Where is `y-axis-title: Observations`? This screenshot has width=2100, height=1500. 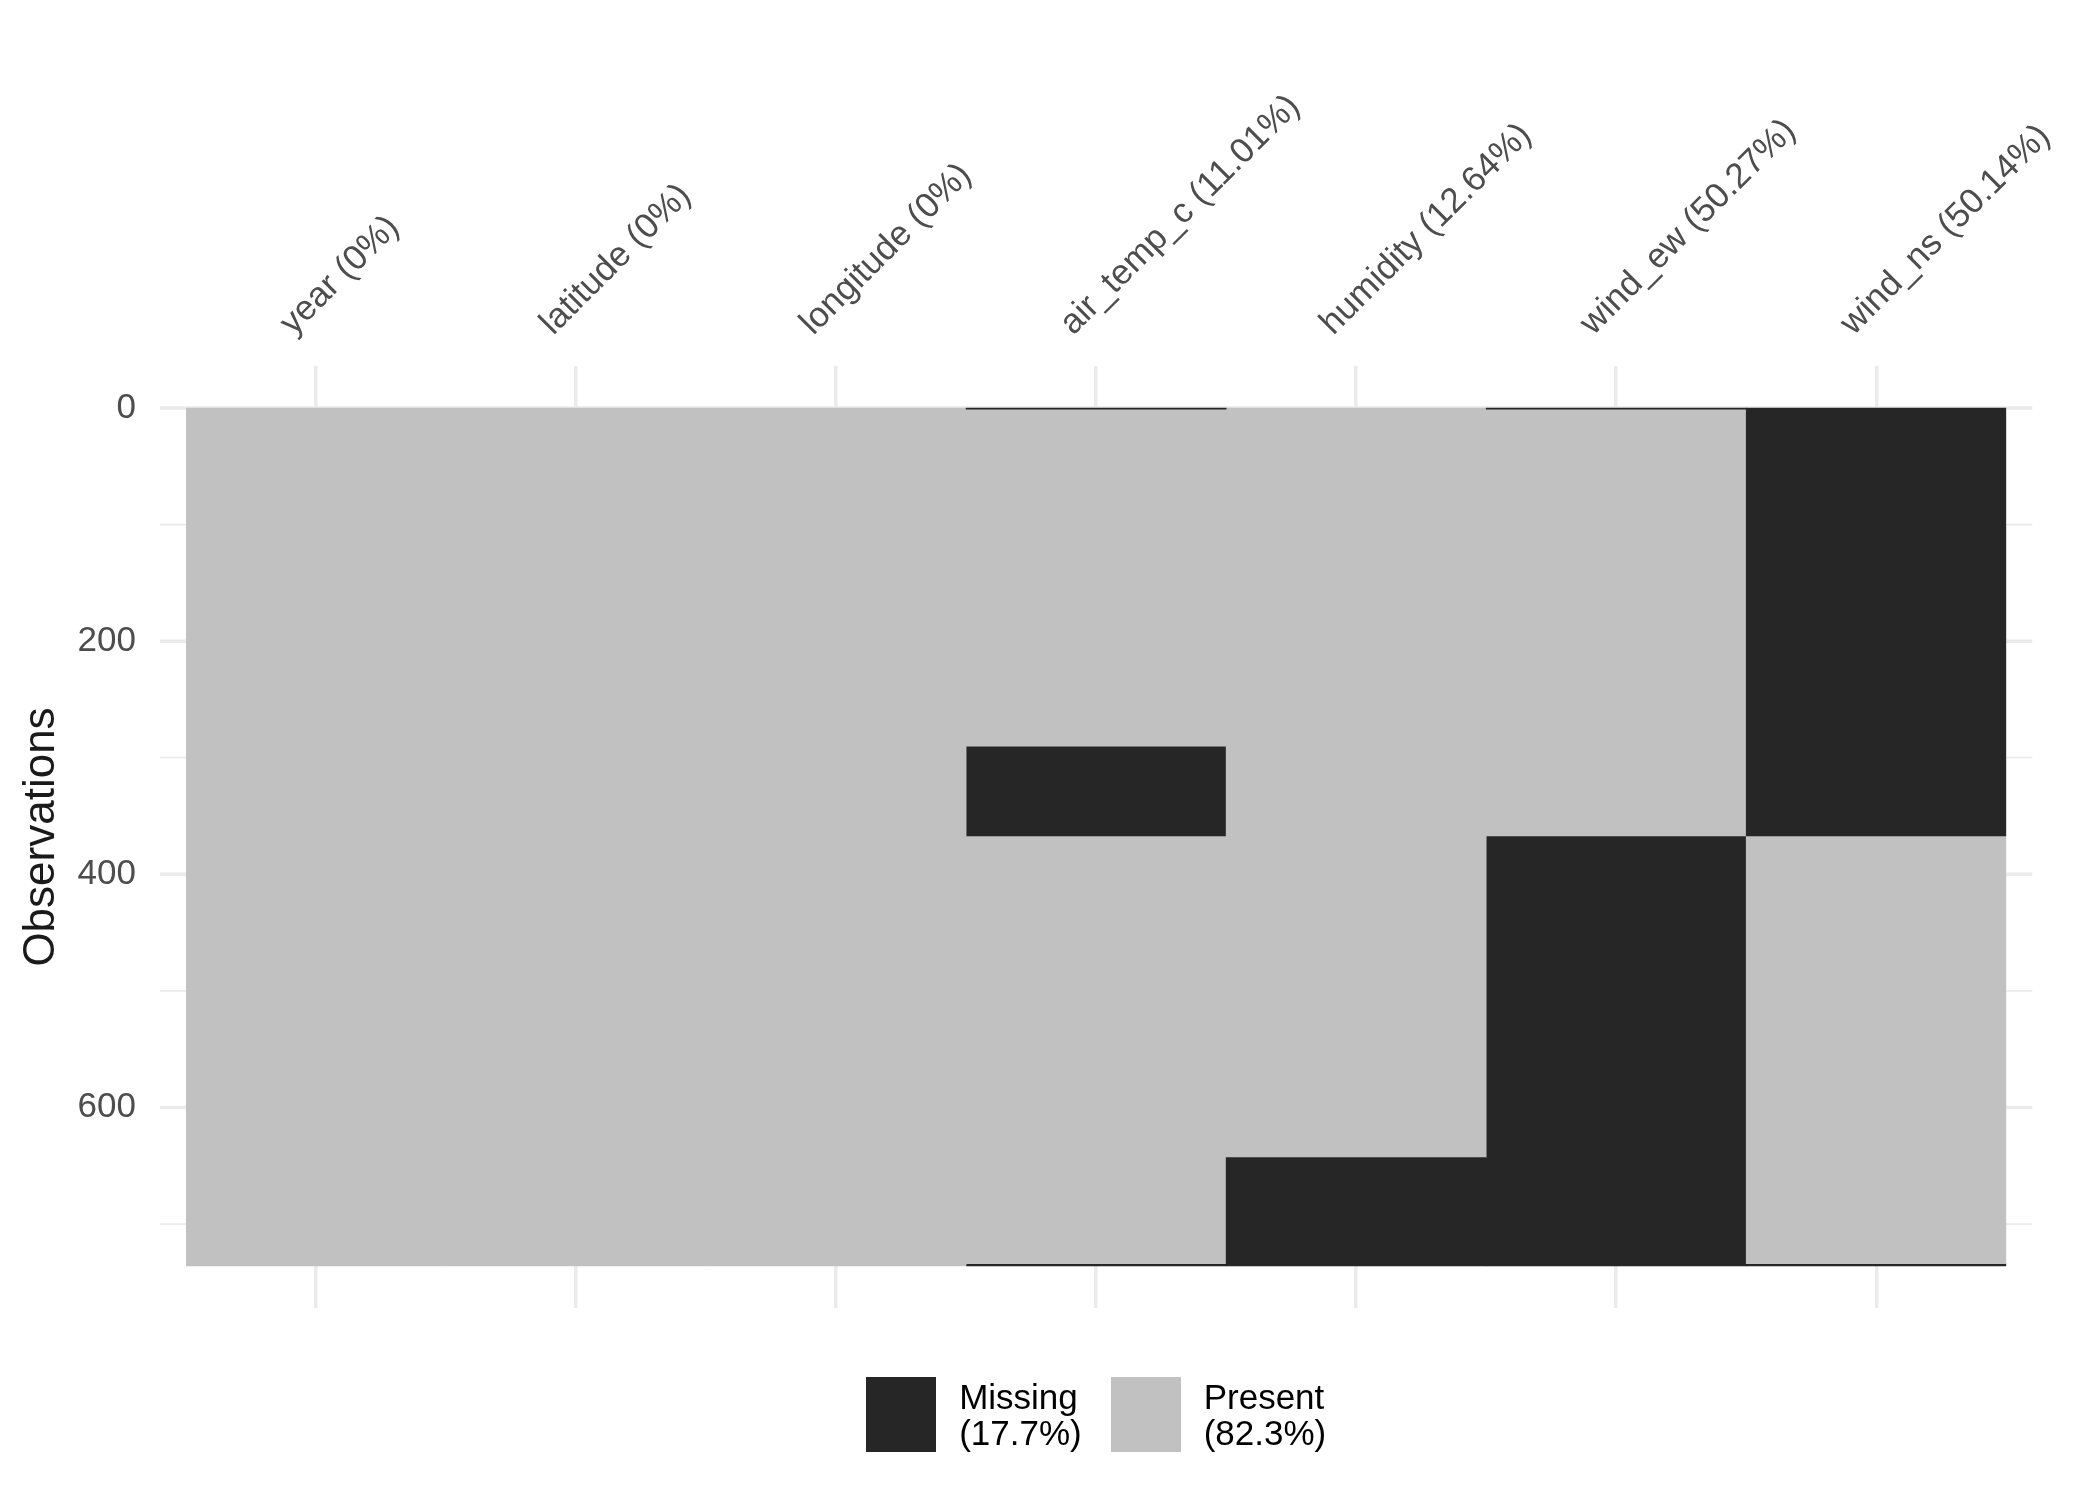
y-axis-title: Observations is located at coordinates (38, 837).